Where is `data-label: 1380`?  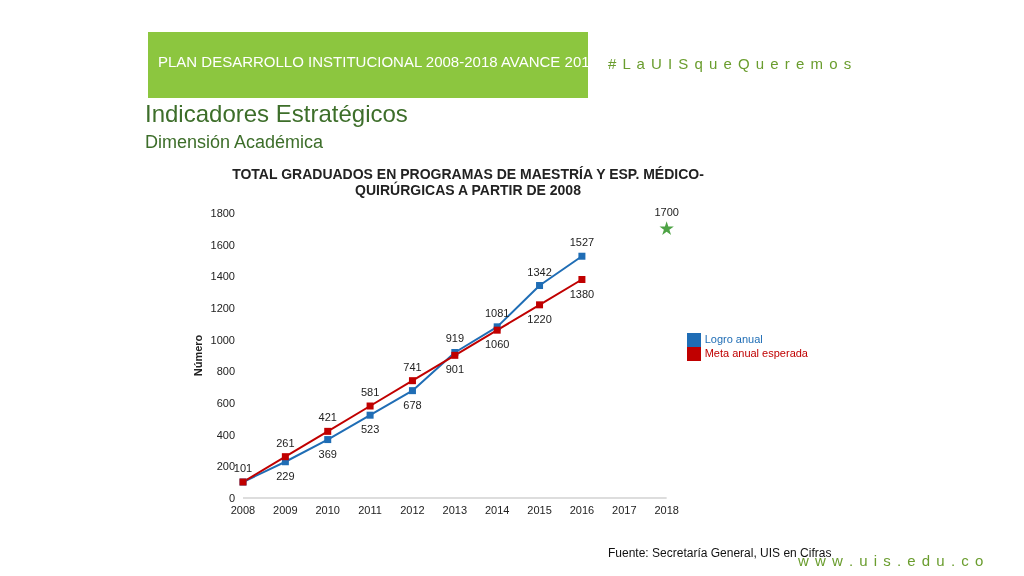 data-label: 1380 is located at coordinates (582, 293).